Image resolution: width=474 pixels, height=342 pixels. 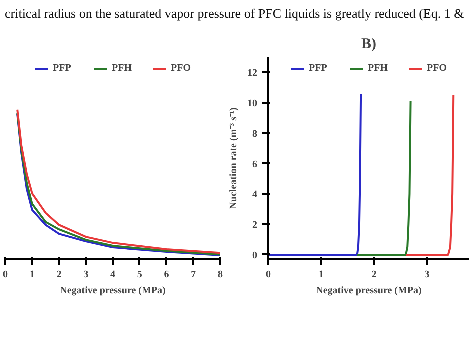 What do you see at coordinates (234, 14) in the screenshot?
I see `text: critical radius on the saturated vapor pressure of PFC liquids is greatly reduced (Eq. 1 &` at bounding box center [234, 14].